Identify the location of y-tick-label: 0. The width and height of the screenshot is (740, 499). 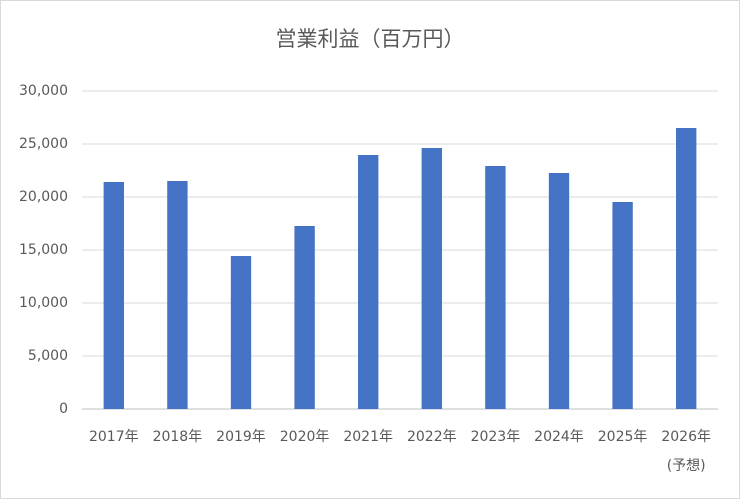
(63, 409).